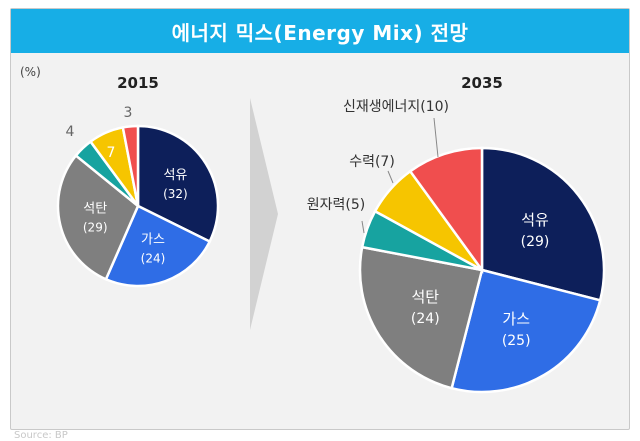 The width and height of the screenshot is (640, 441). What do you see at coordinates (396, 107) in the screenshot?
I see `slice-outer-label-1-5: 신재생에너지(10)` at bounding box center [396, 107].